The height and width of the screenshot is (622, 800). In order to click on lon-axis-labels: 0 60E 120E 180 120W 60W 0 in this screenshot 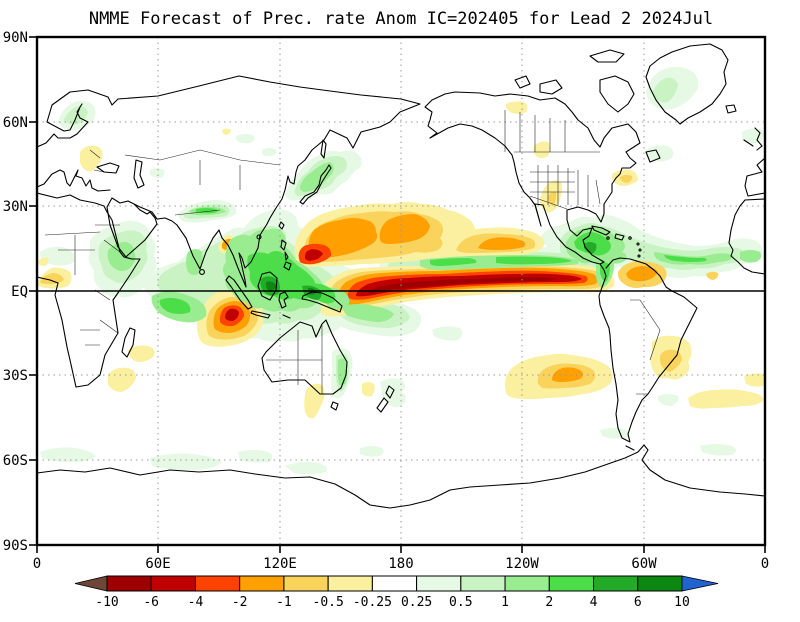, I will do `click(401, 564)`.